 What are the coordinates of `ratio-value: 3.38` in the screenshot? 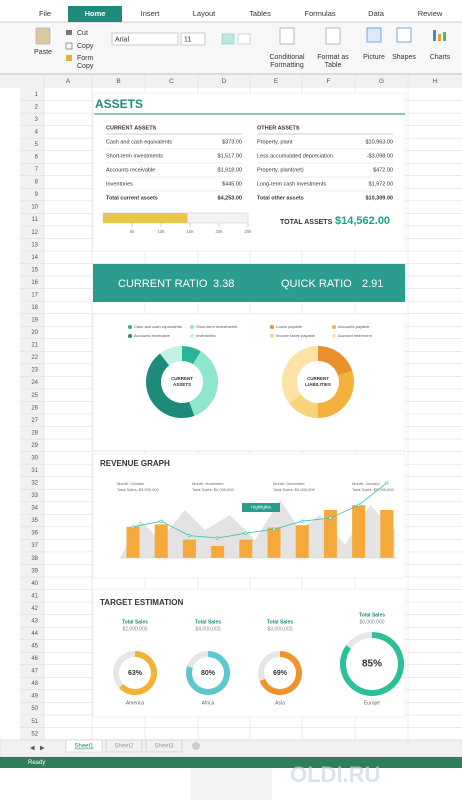 It's located at (223, 284).